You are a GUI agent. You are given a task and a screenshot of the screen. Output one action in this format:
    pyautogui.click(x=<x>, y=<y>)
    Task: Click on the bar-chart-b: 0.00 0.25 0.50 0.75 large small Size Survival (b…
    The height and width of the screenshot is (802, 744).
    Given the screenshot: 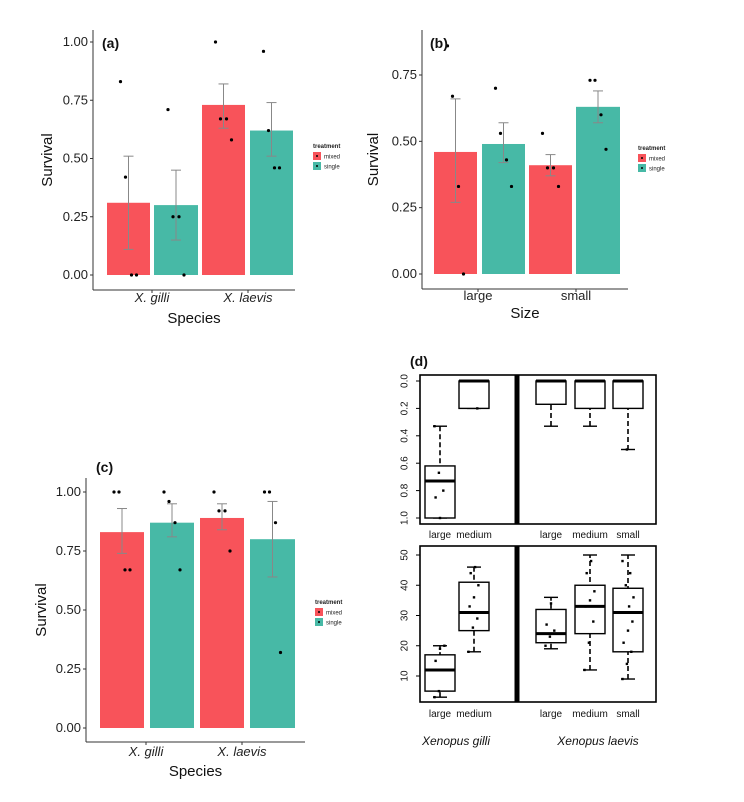 What is the action you would take?
    pyautogui.click(x=515, y=176)
    